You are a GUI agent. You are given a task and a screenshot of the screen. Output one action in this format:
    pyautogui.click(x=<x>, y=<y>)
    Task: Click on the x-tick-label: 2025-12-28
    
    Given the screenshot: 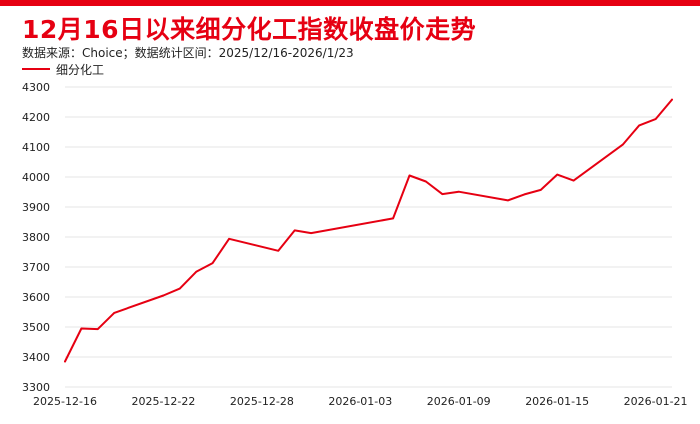 What is the action you would take?
    pyautogui.click(x=262, y=401)
    